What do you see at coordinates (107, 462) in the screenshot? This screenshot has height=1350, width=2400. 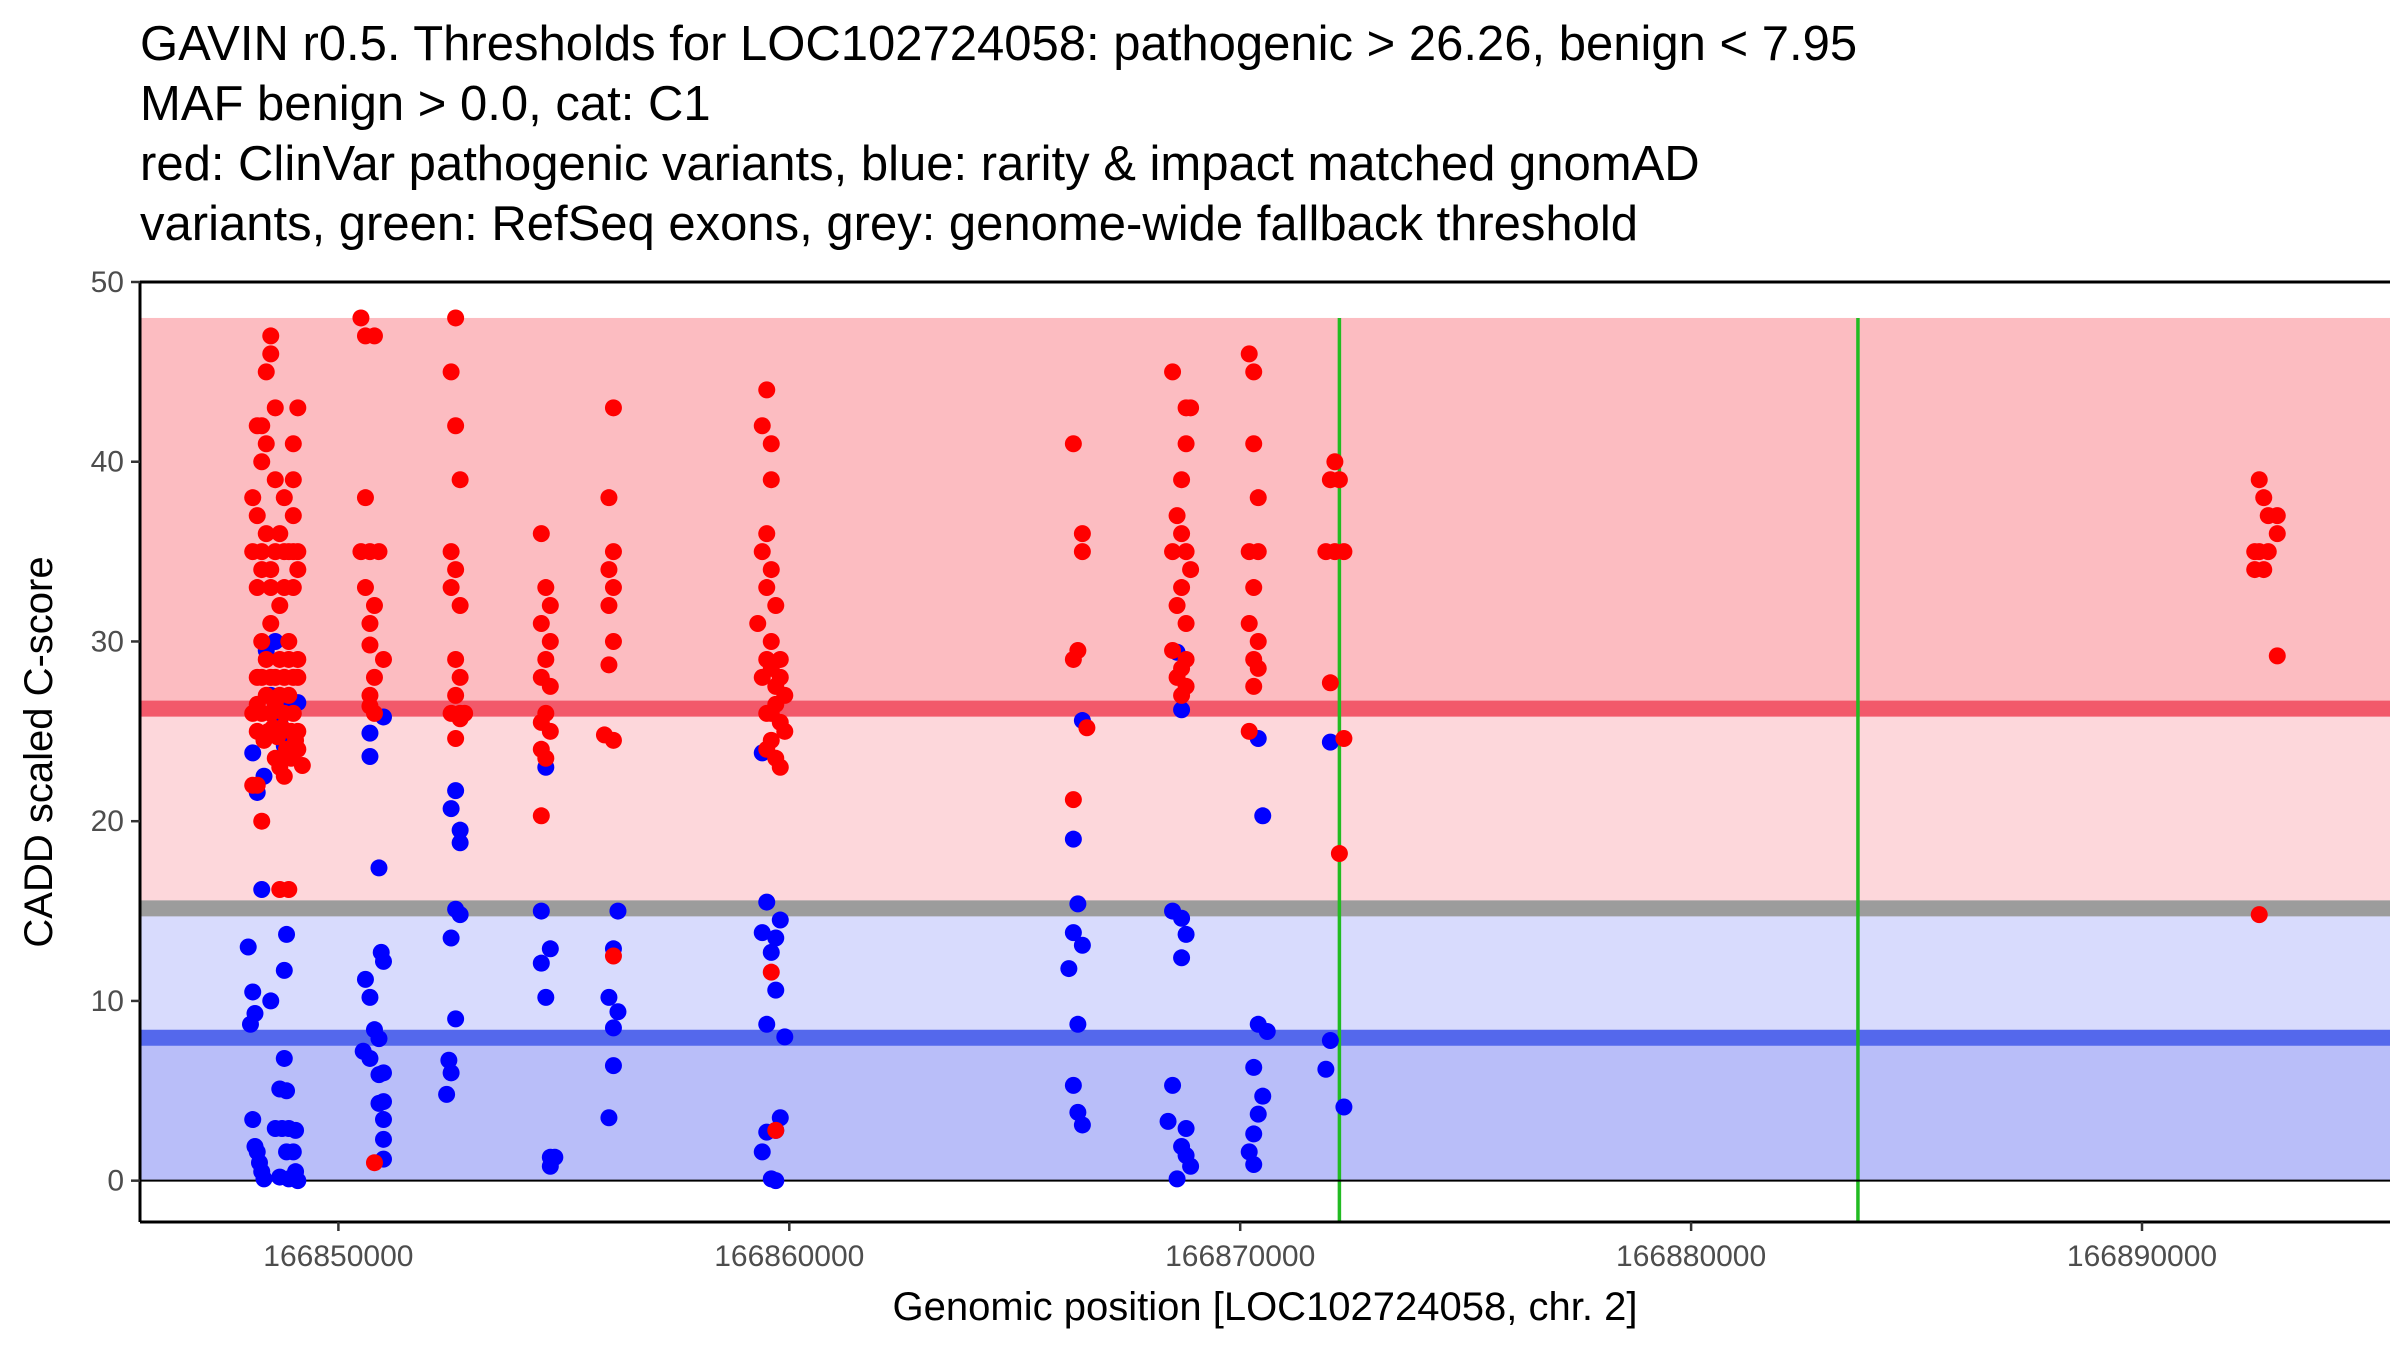 I see `y-tick-label-4: 40` at bounding box center [107, 462].